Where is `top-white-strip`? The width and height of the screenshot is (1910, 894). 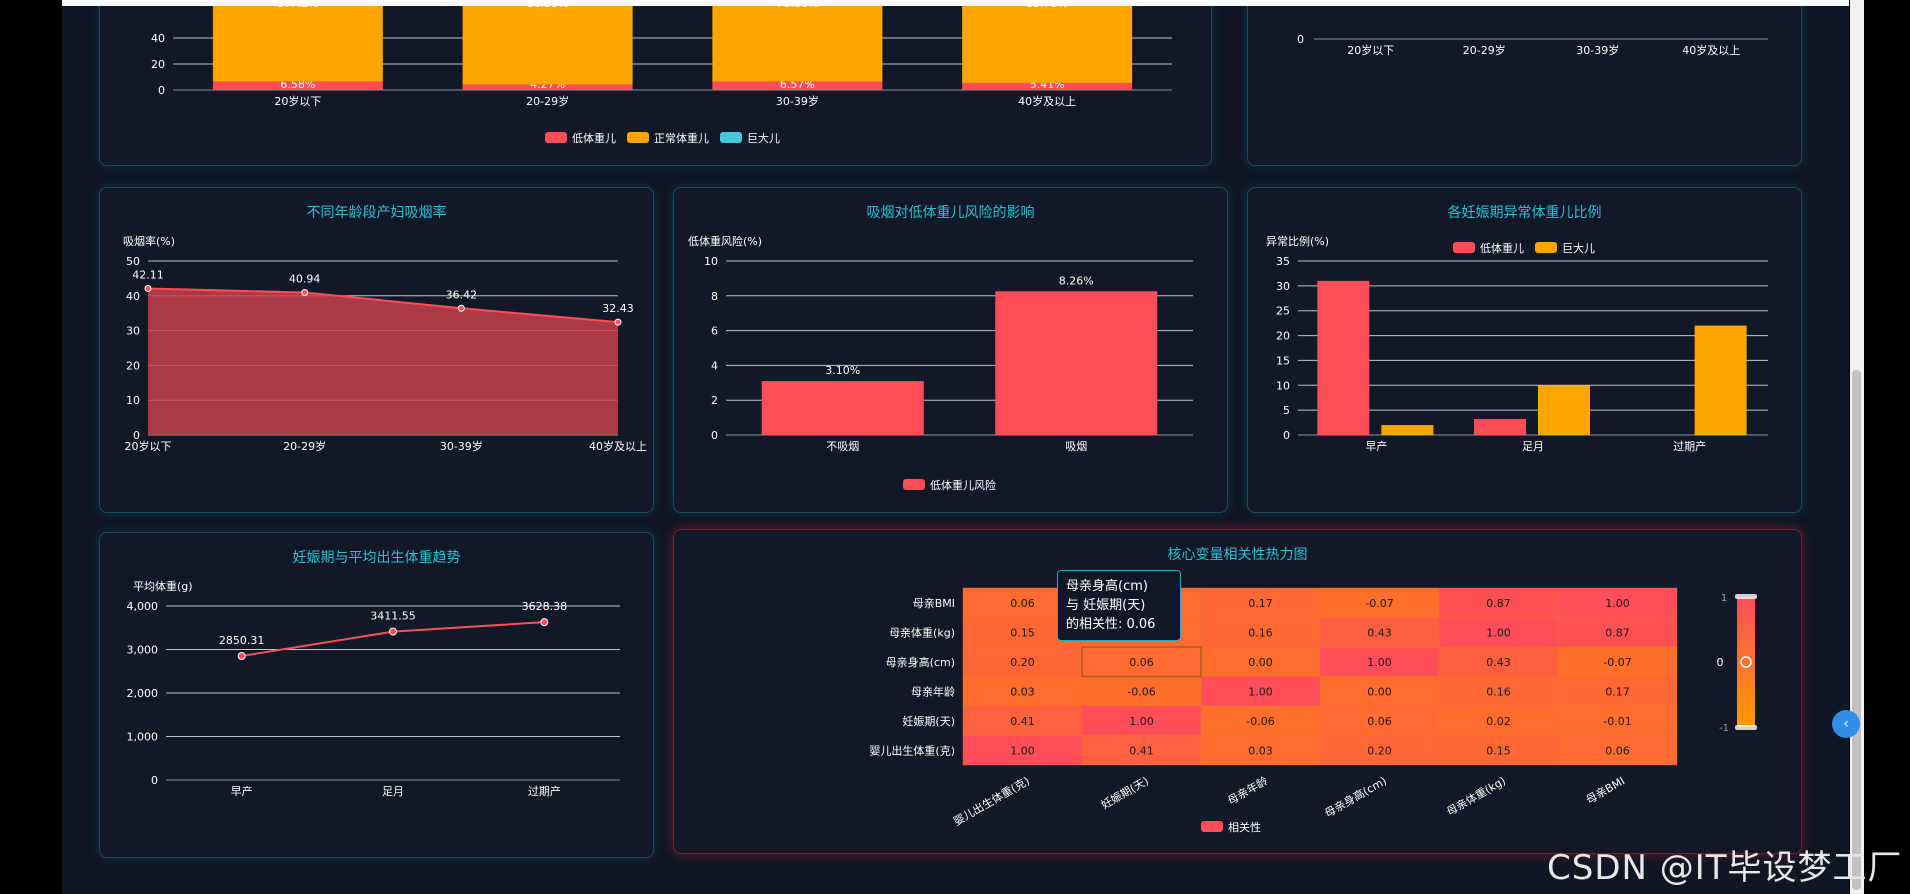 top-white-strip is located at coordinates (955, 3).